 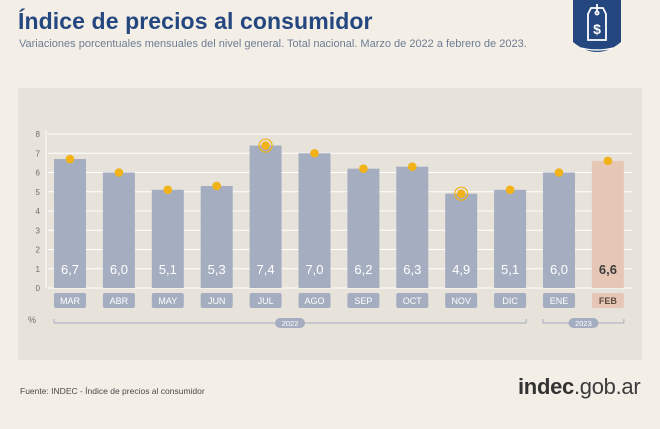 I want to click on bar-sep, so click(x=363, y=228).